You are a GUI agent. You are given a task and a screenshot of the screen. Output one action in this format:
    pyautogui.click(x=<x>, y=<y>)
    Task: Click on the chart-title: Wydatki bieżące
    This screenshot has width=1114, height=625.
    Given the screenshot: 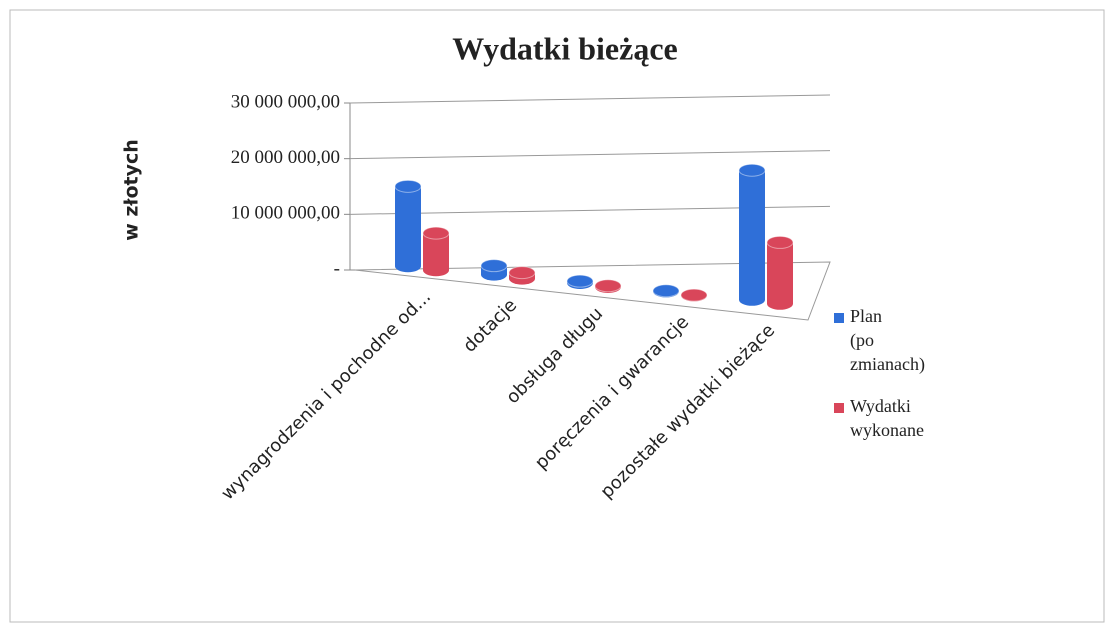 What is the action you would take?
    pyautogui.click(x=564, y=48)
    